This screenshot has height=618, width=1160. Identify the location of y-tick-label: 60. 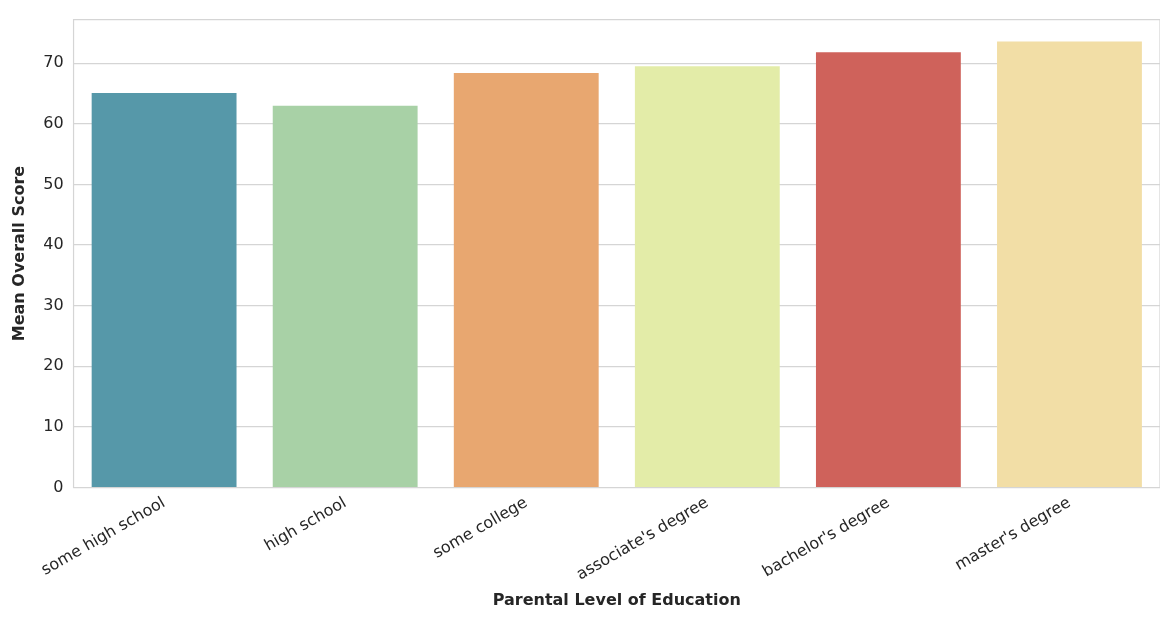
(53, 123).